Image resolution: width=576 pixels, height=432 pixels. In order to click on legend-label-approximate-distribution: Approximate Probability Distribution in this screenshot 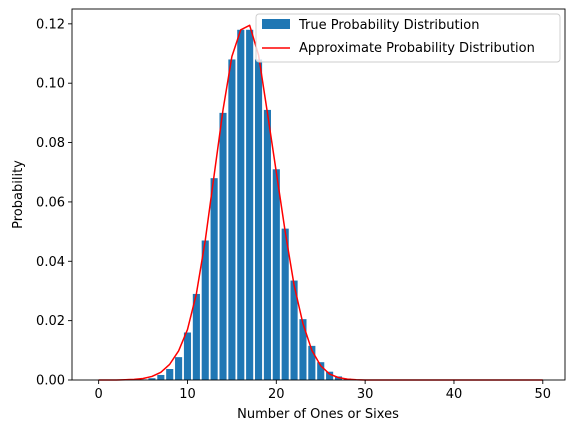, I will do `click(417, 48)`.